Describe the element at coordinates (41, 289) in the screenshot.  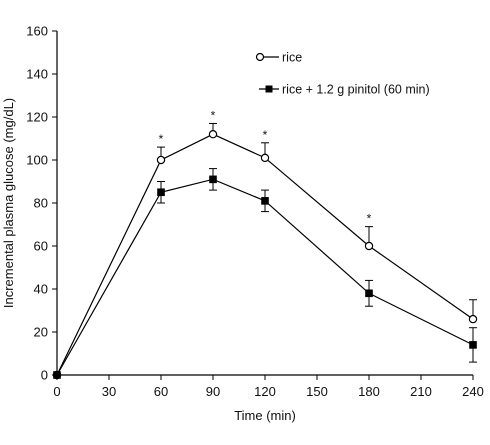
I see `y-tick-label: 40` at that location.